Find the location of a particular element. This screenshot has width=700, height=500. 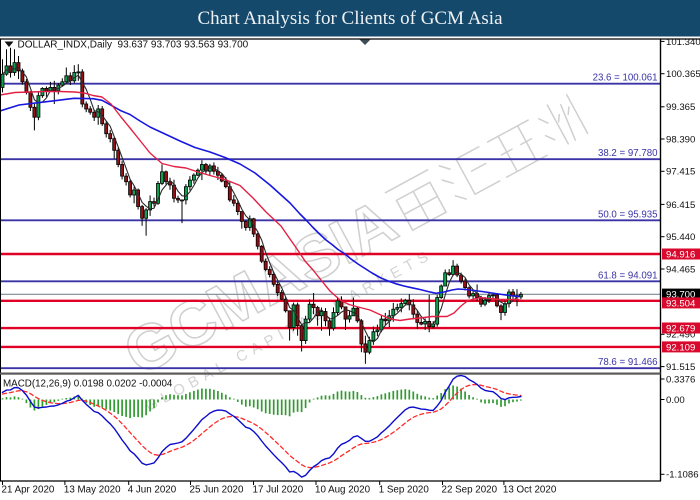

svg-text: 10 Aug 2020 is located at coordinates (343, 490).